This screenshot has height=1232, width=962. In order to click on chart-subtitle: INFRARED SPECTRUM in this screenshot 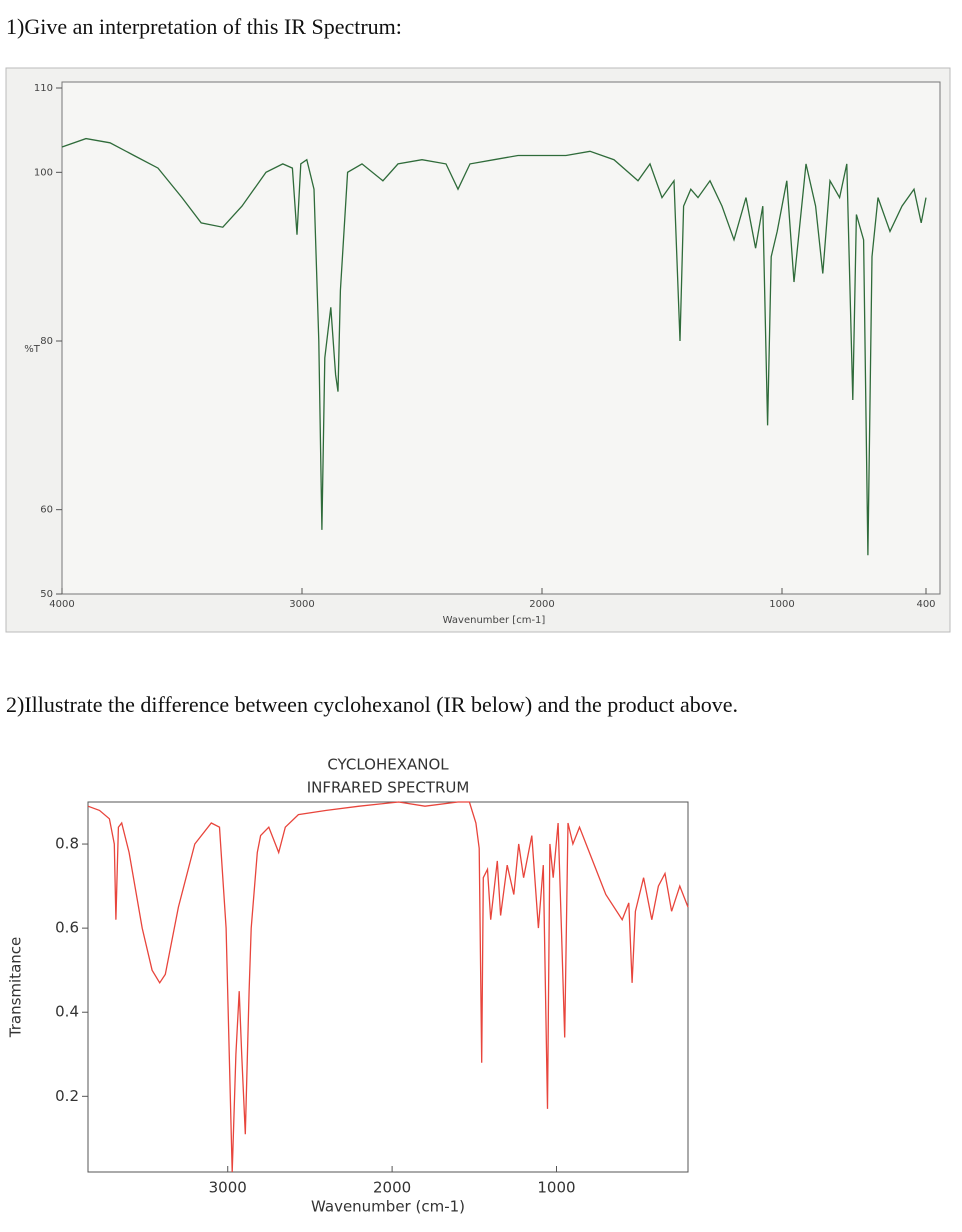, I will do `click(388, 788)`.